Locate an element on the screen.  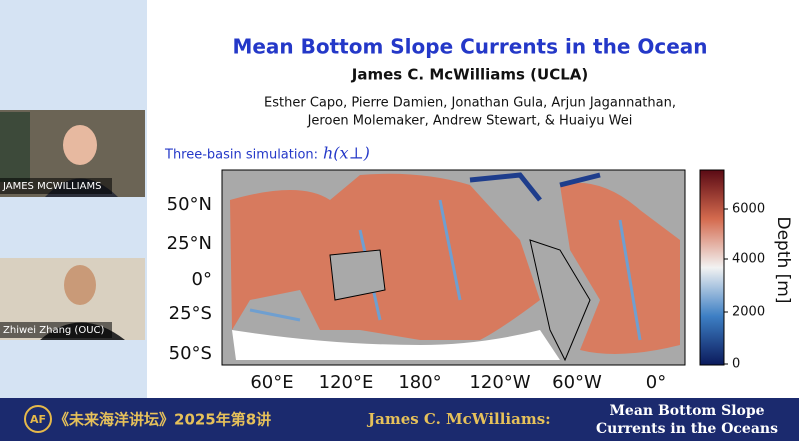
banner is located at coordinates (399, 419).